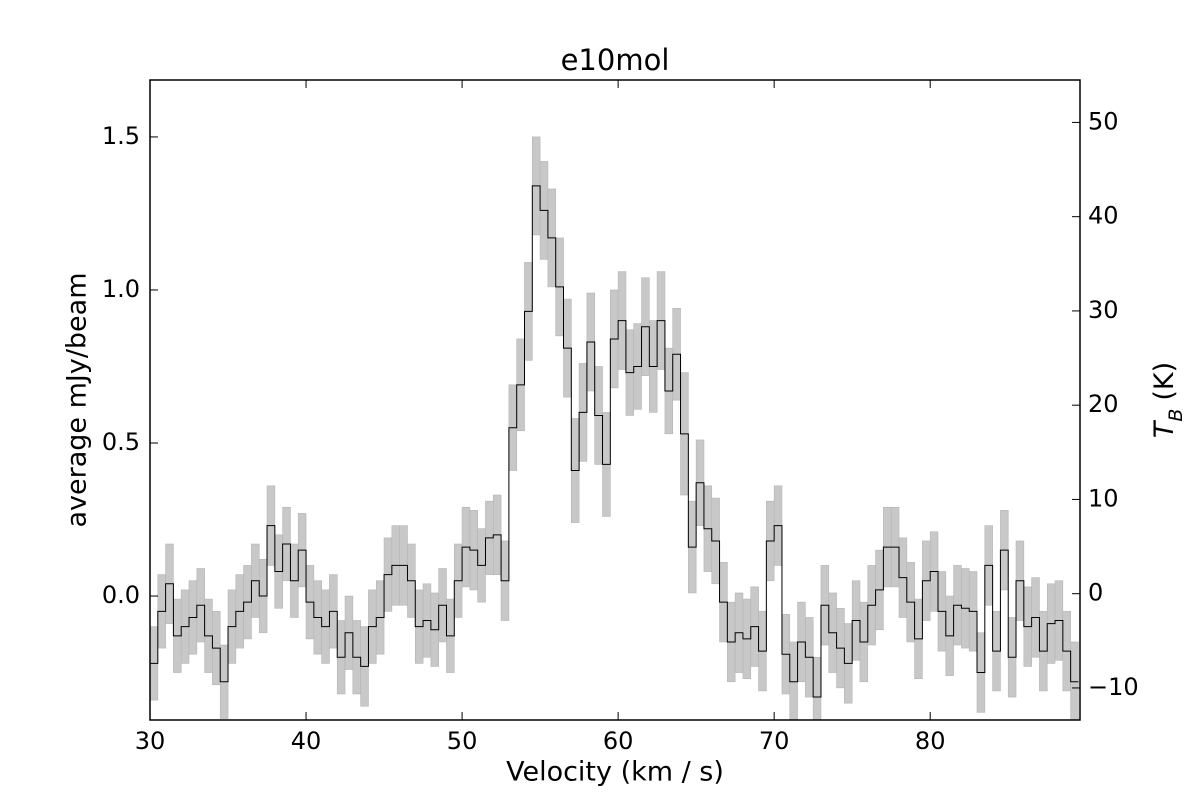 The image size is (1200, 800). What do you see at coordinates (930, 741) in the screenshot?
I see `x-tick-label: 80` at bounding box center [930, 741].